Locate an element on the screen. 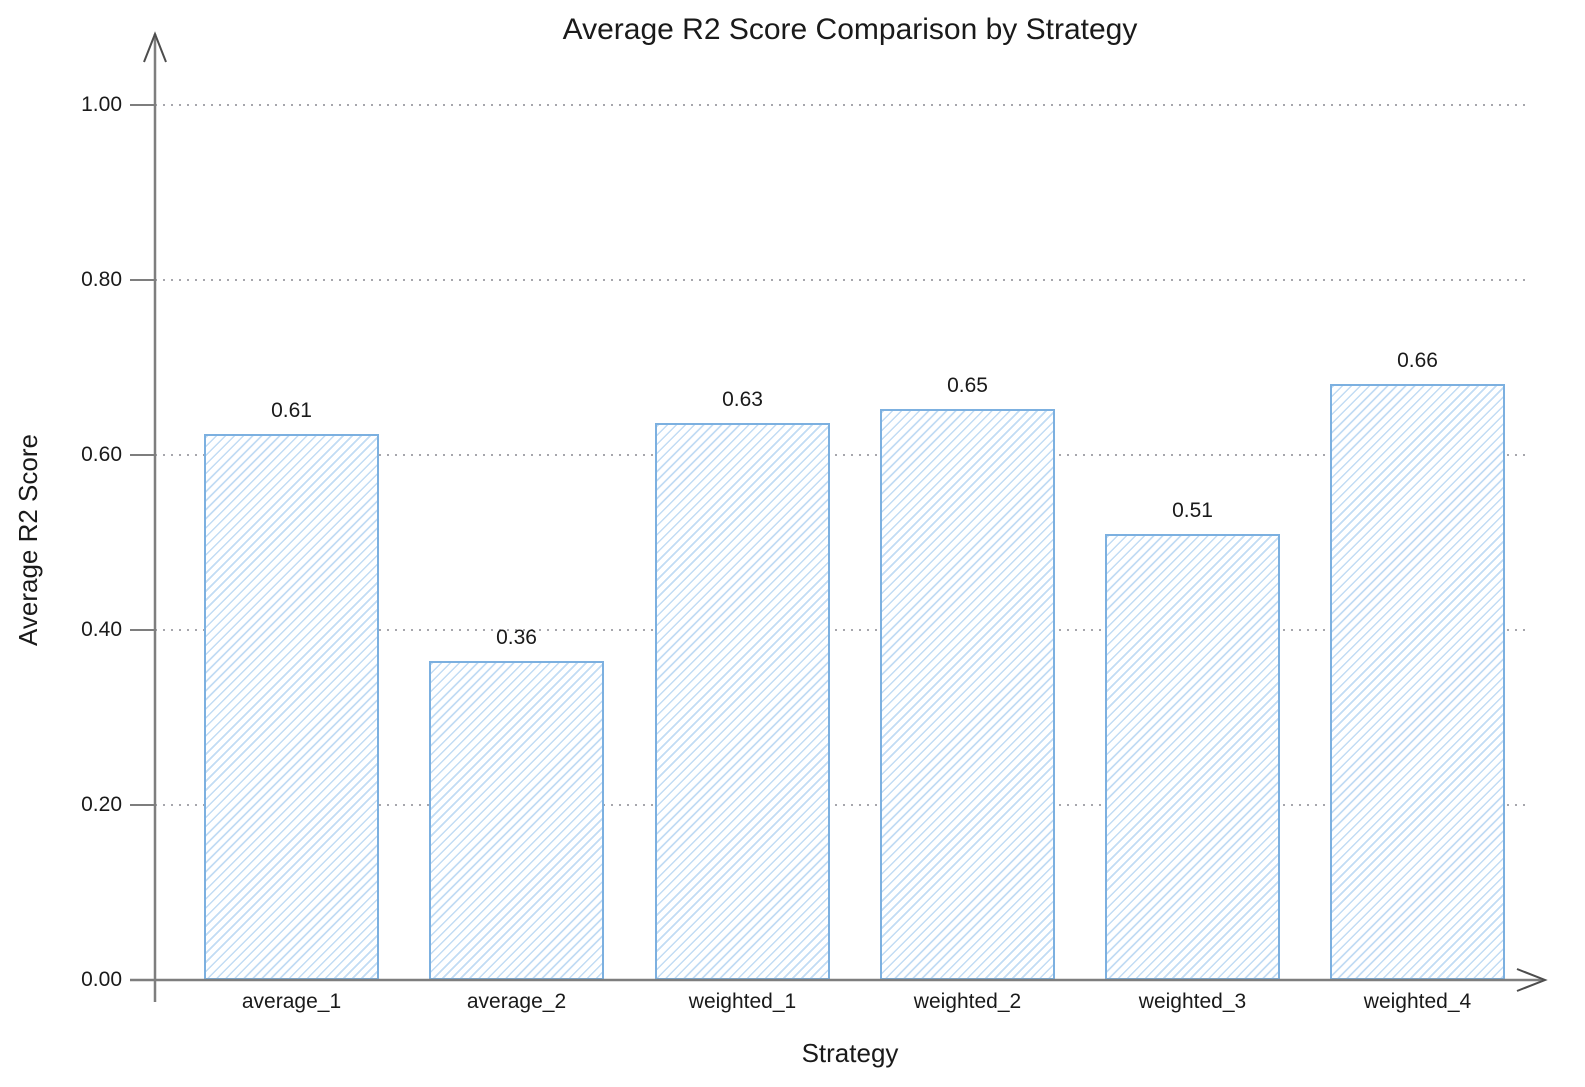 Image resolution: width=1585 pixels, height=1087 pixels. x-category-label-average_1: average_1 is located at coordinates (291, 1001).